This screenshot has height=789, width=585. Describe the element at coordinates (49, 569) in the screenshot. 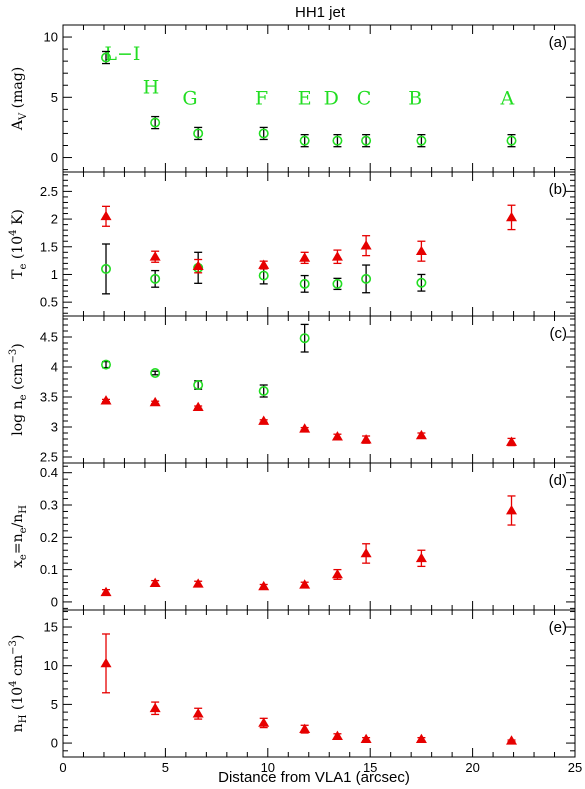

I see `y-tick-label: 0.1` at that location.